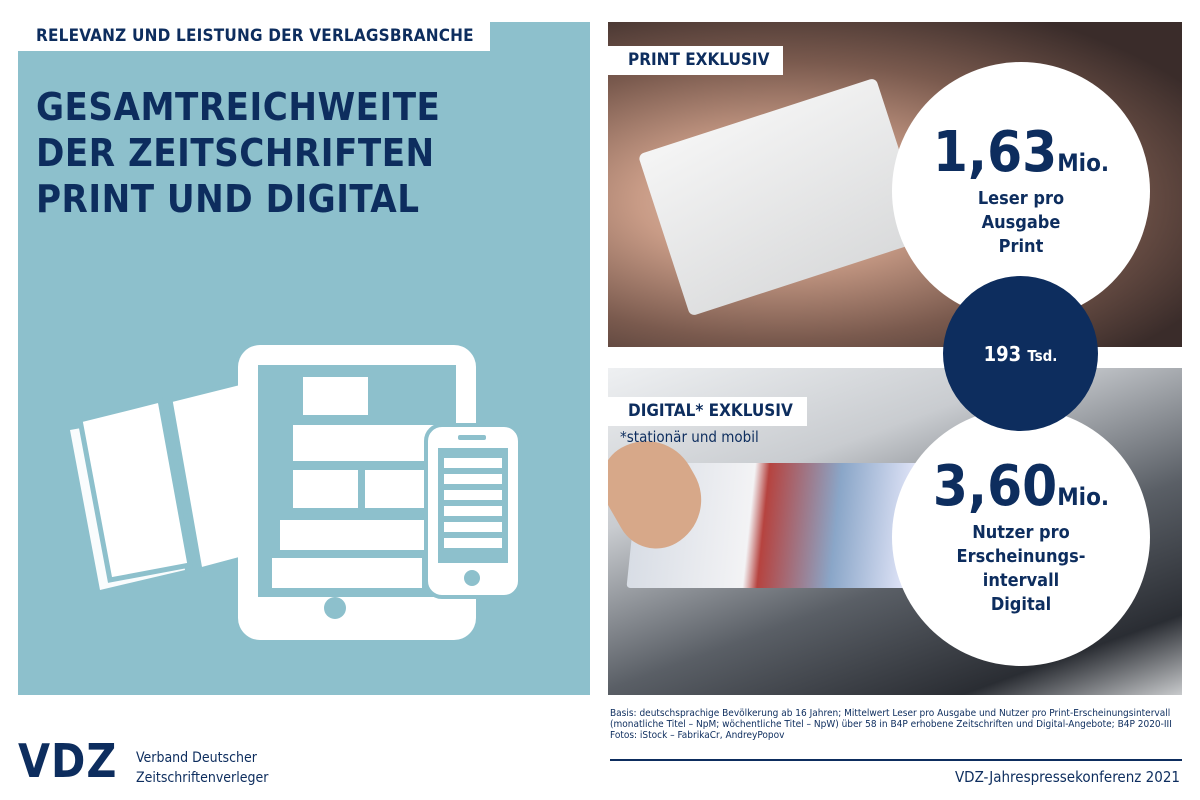 The width and height of the screenshot is (1200, 800). I want to click on digital-note: *stationär und mobil, so click(689, 437).